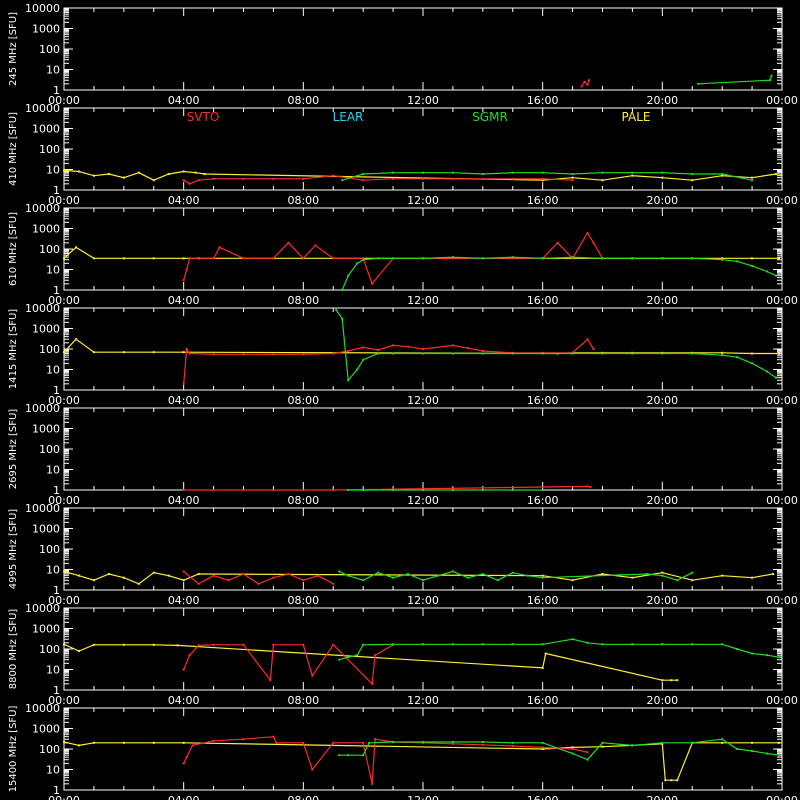  I want to click on y-axis-label: 4995 MHz [SFU], so click(13, 549).